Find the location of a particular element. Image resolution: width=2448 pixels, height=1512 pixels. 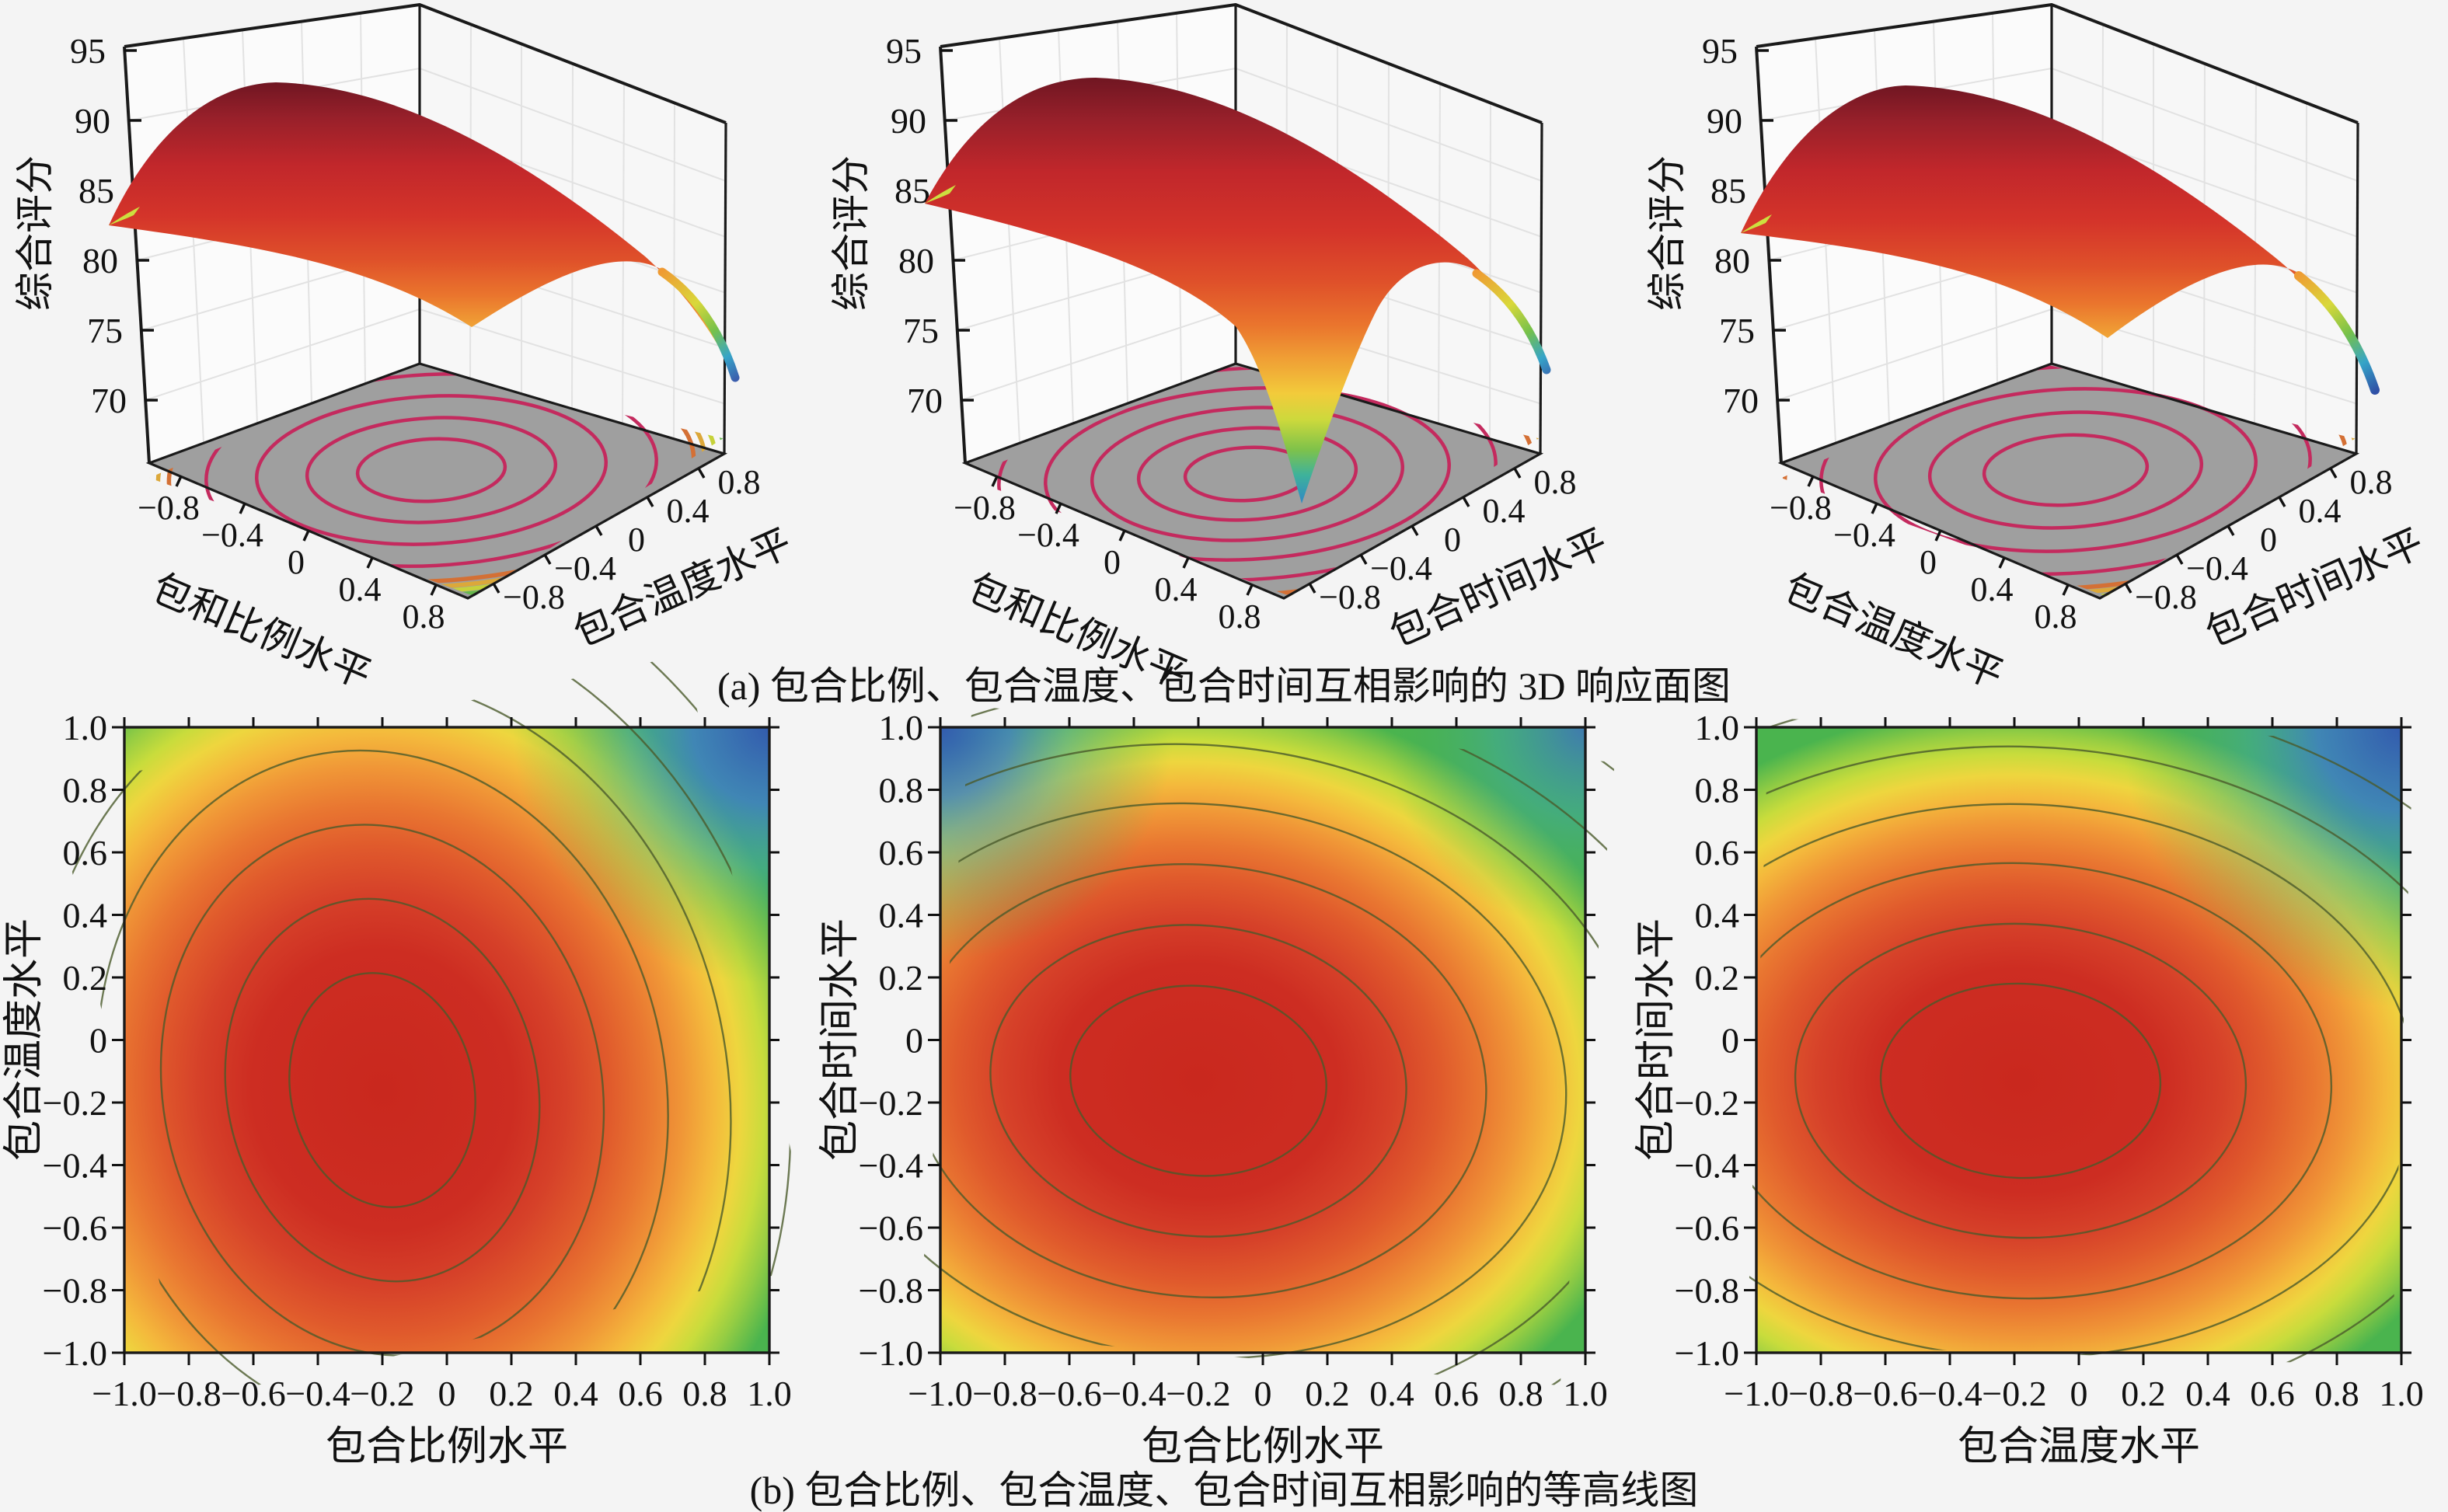

z-axis is located at coordinates (137, 255).